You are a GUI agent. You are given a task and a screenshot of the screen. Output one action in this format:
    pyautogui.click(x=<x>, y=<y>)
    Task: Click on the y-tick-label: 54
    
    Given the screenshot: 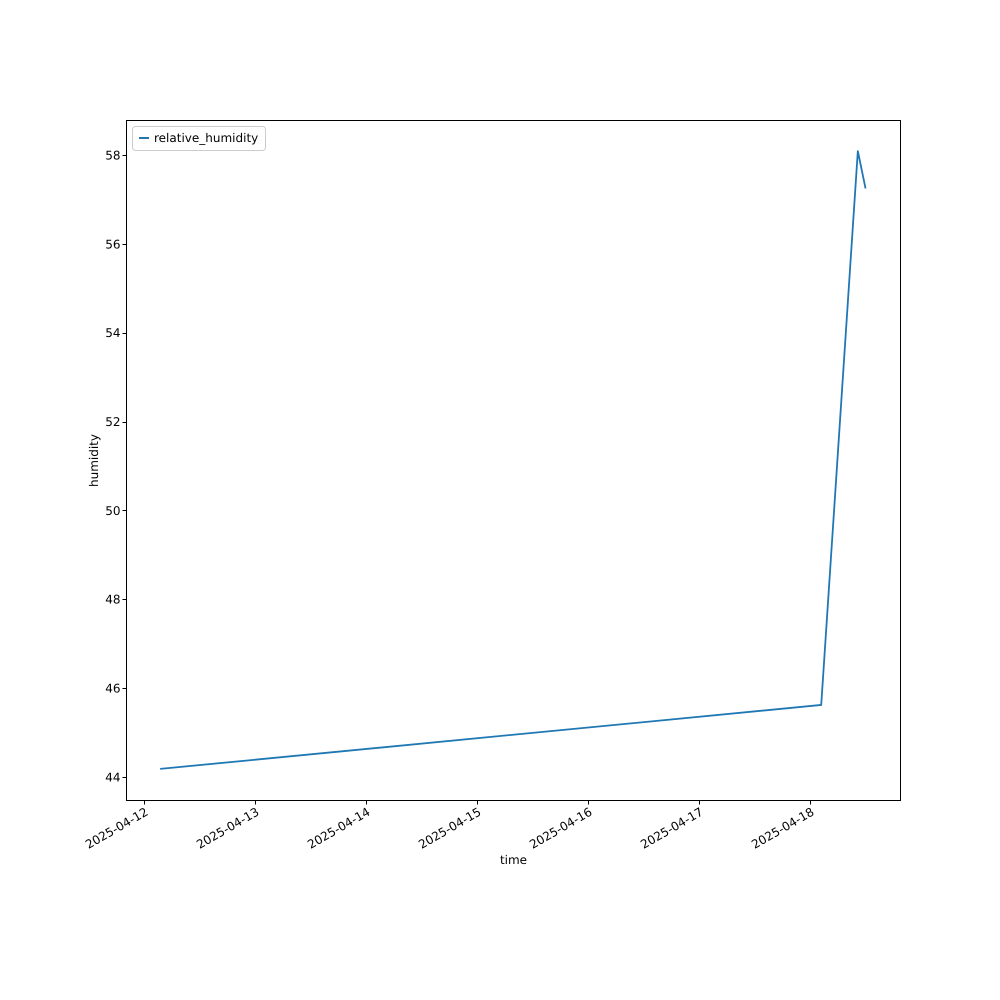 What is the action you would take?
    pyautogui.click(x=112, y=333)
    